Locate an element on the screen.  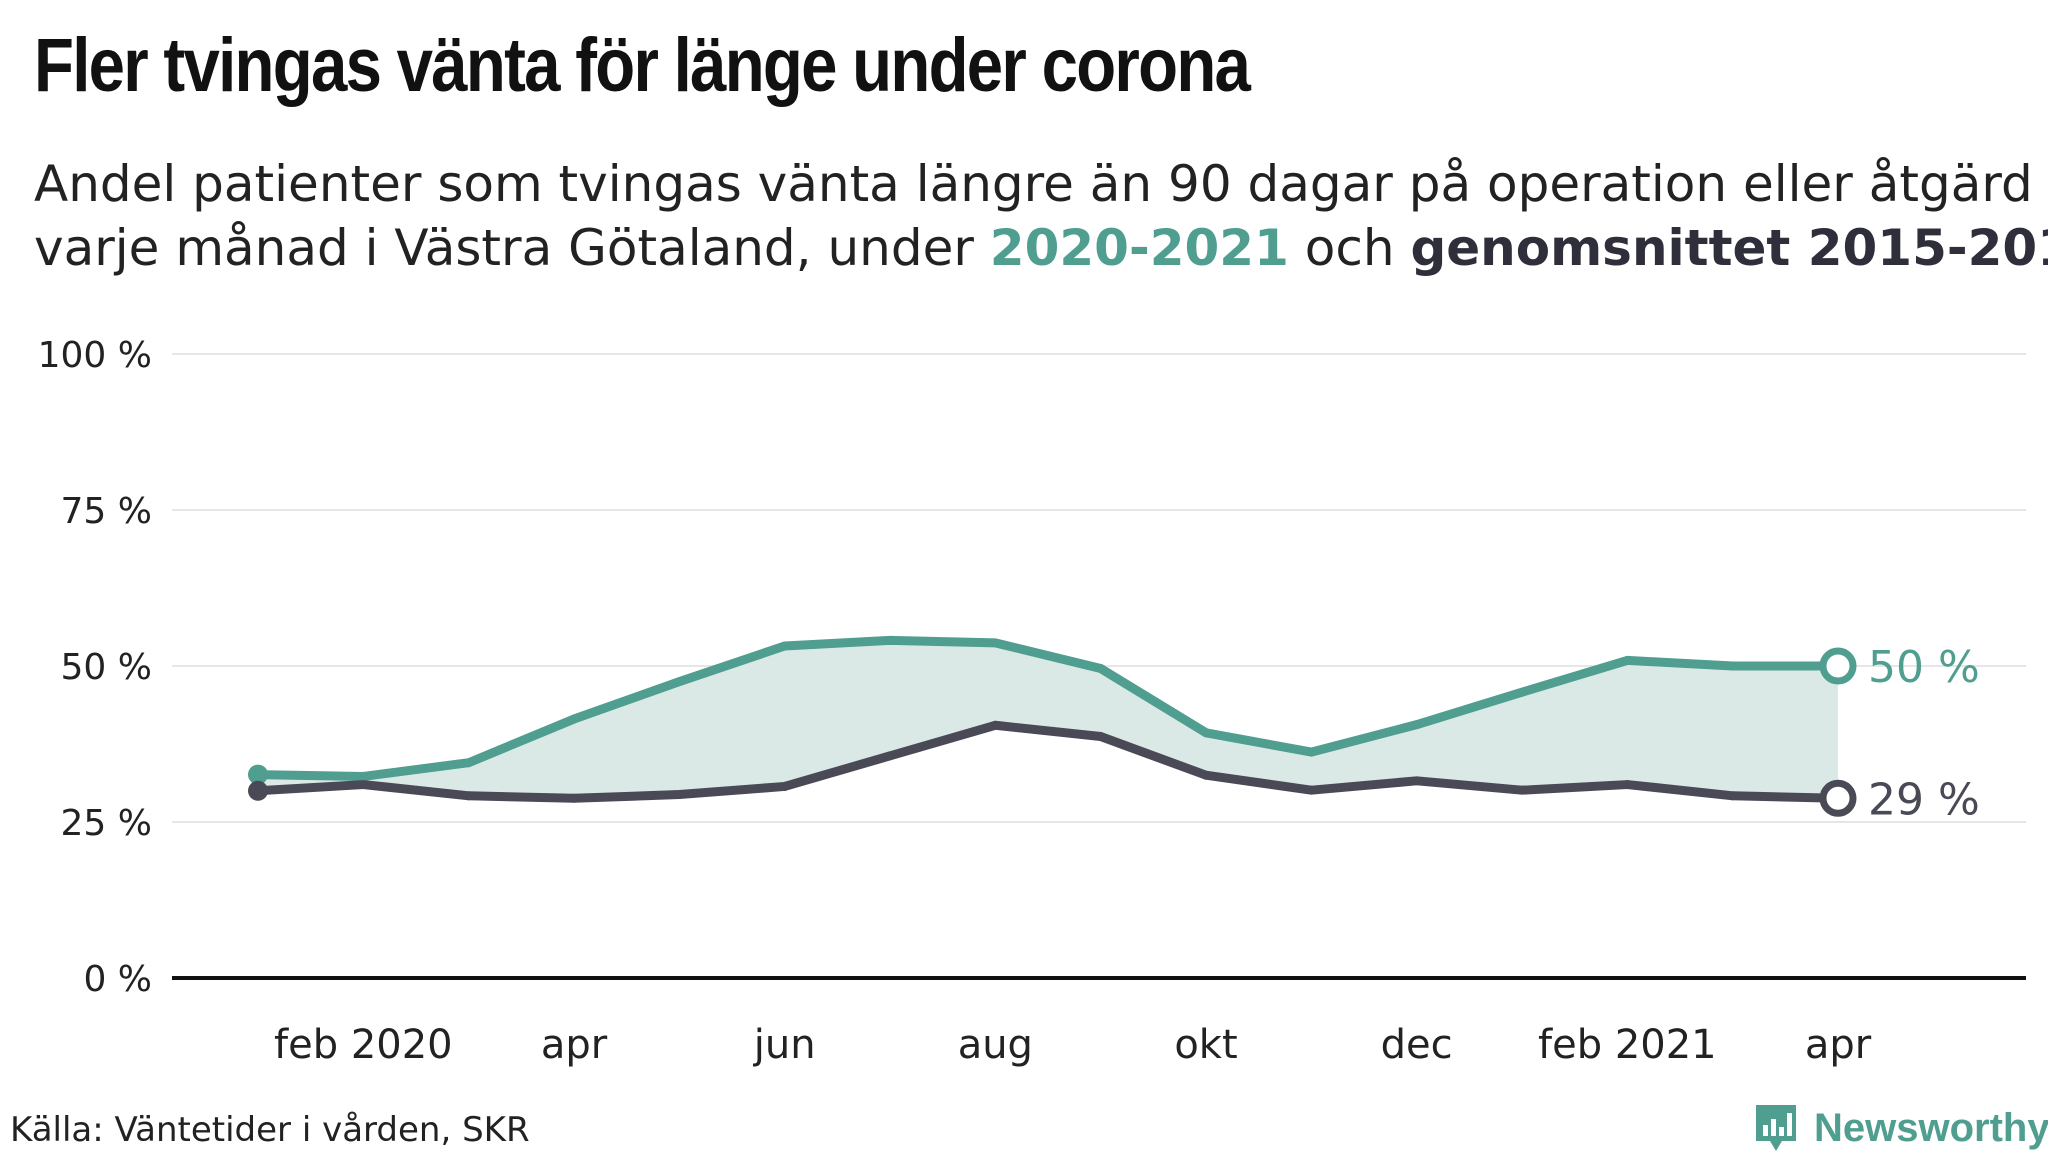
series-lines is located at coordinates (1048, 719).